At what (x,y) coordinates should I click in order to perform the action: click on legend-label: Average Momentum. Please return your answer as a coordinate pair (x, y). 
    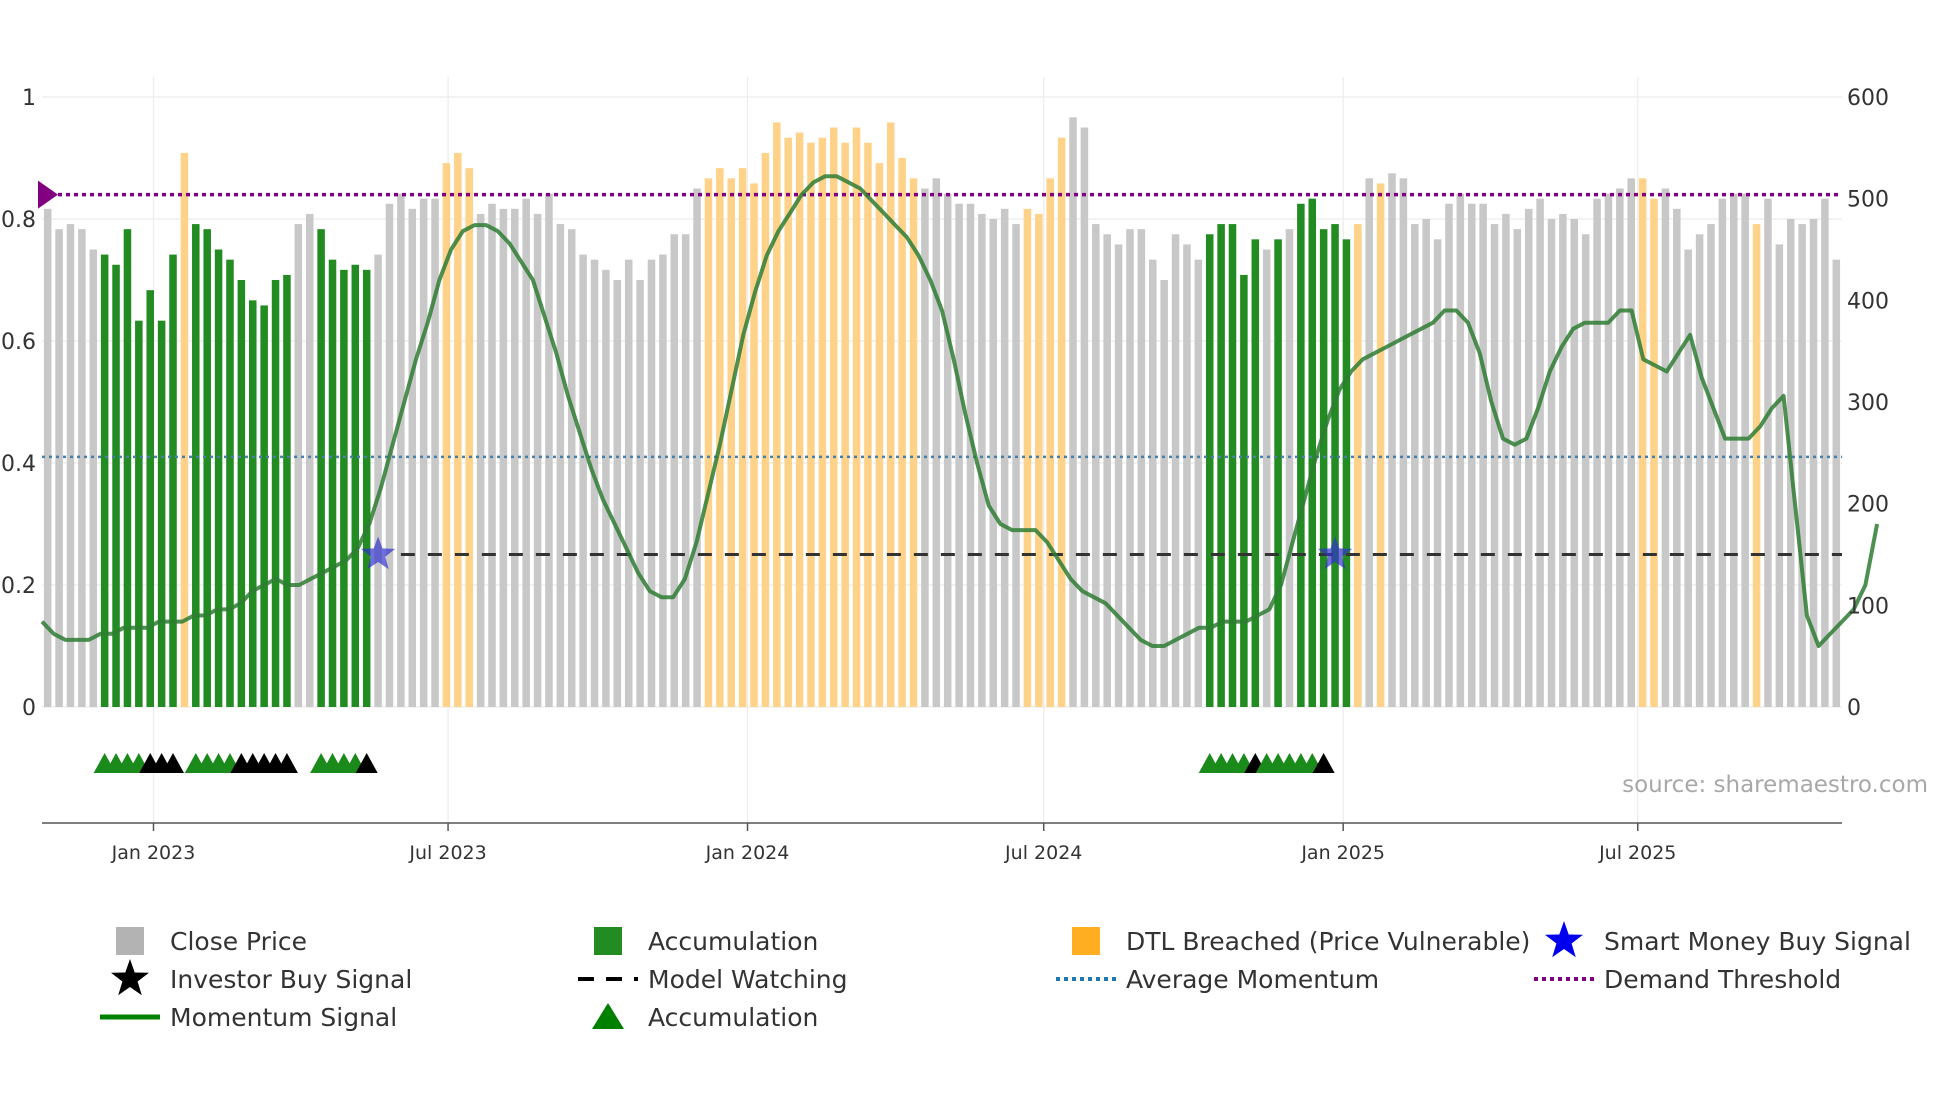
    Looking at the image, I should click on (1252, 979).